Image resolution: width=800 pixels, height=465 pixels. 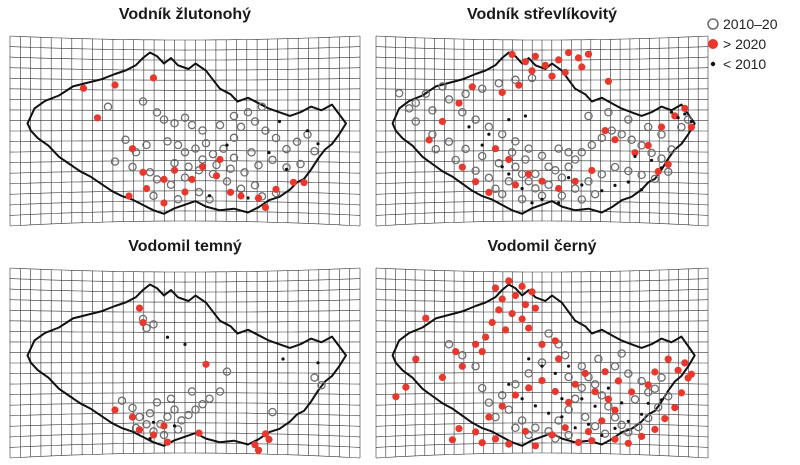 I want to click on legend-label-new: > 2020, so click(x=745, y=44).